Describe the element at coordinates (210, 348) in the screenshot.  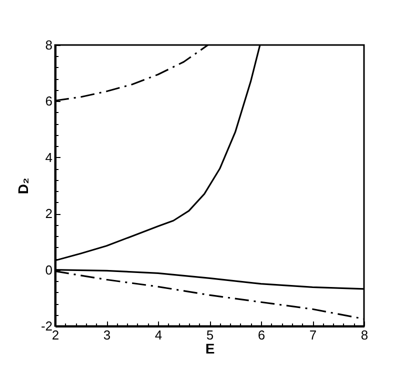
I see `x-axis-title: E` at that location.